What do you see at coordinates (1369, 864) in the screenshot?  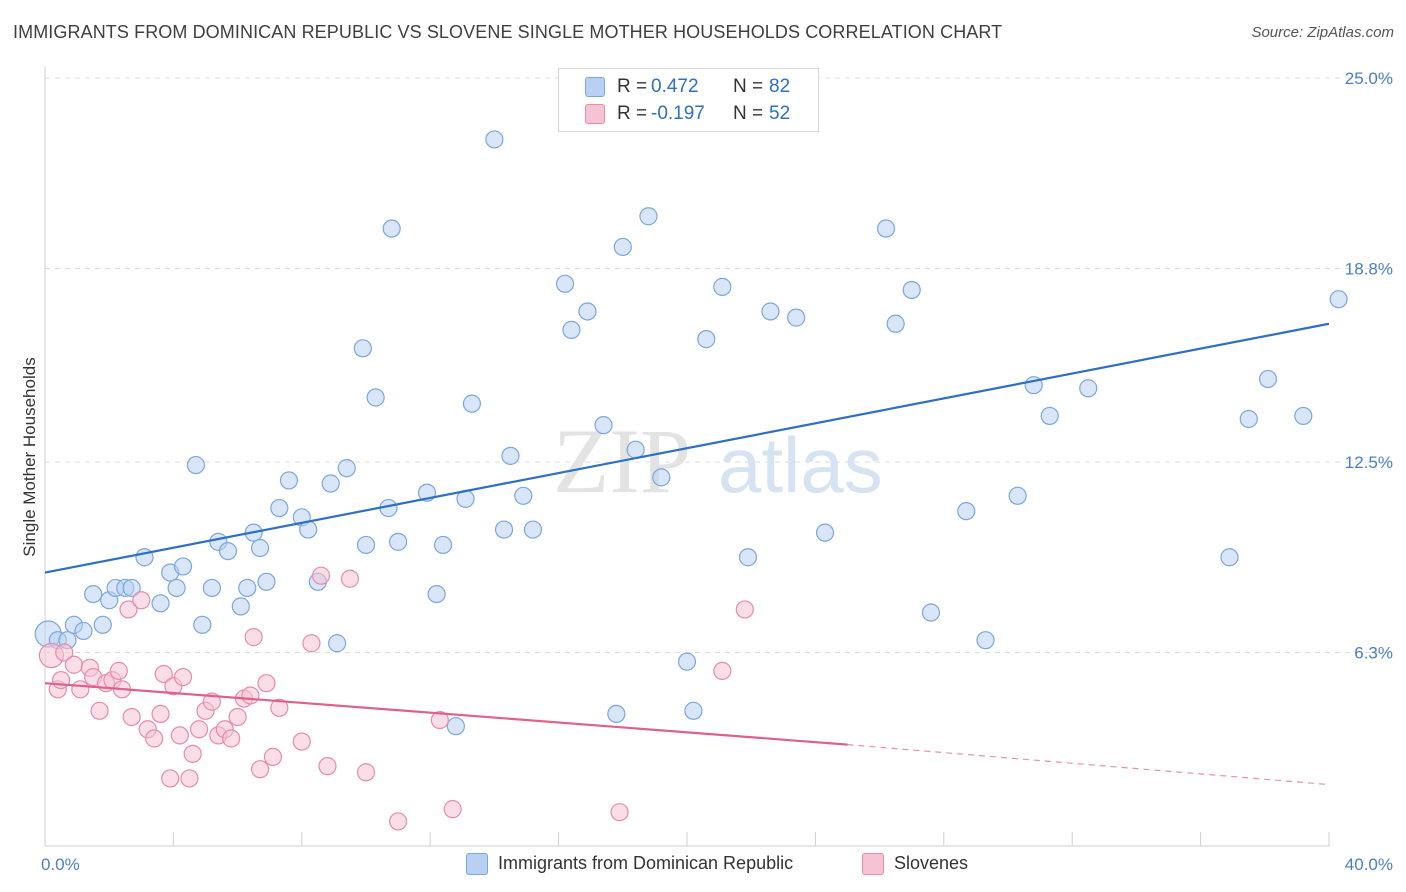 I see `x-tick-label: 40.0%` at bounding box center [1369, 864].